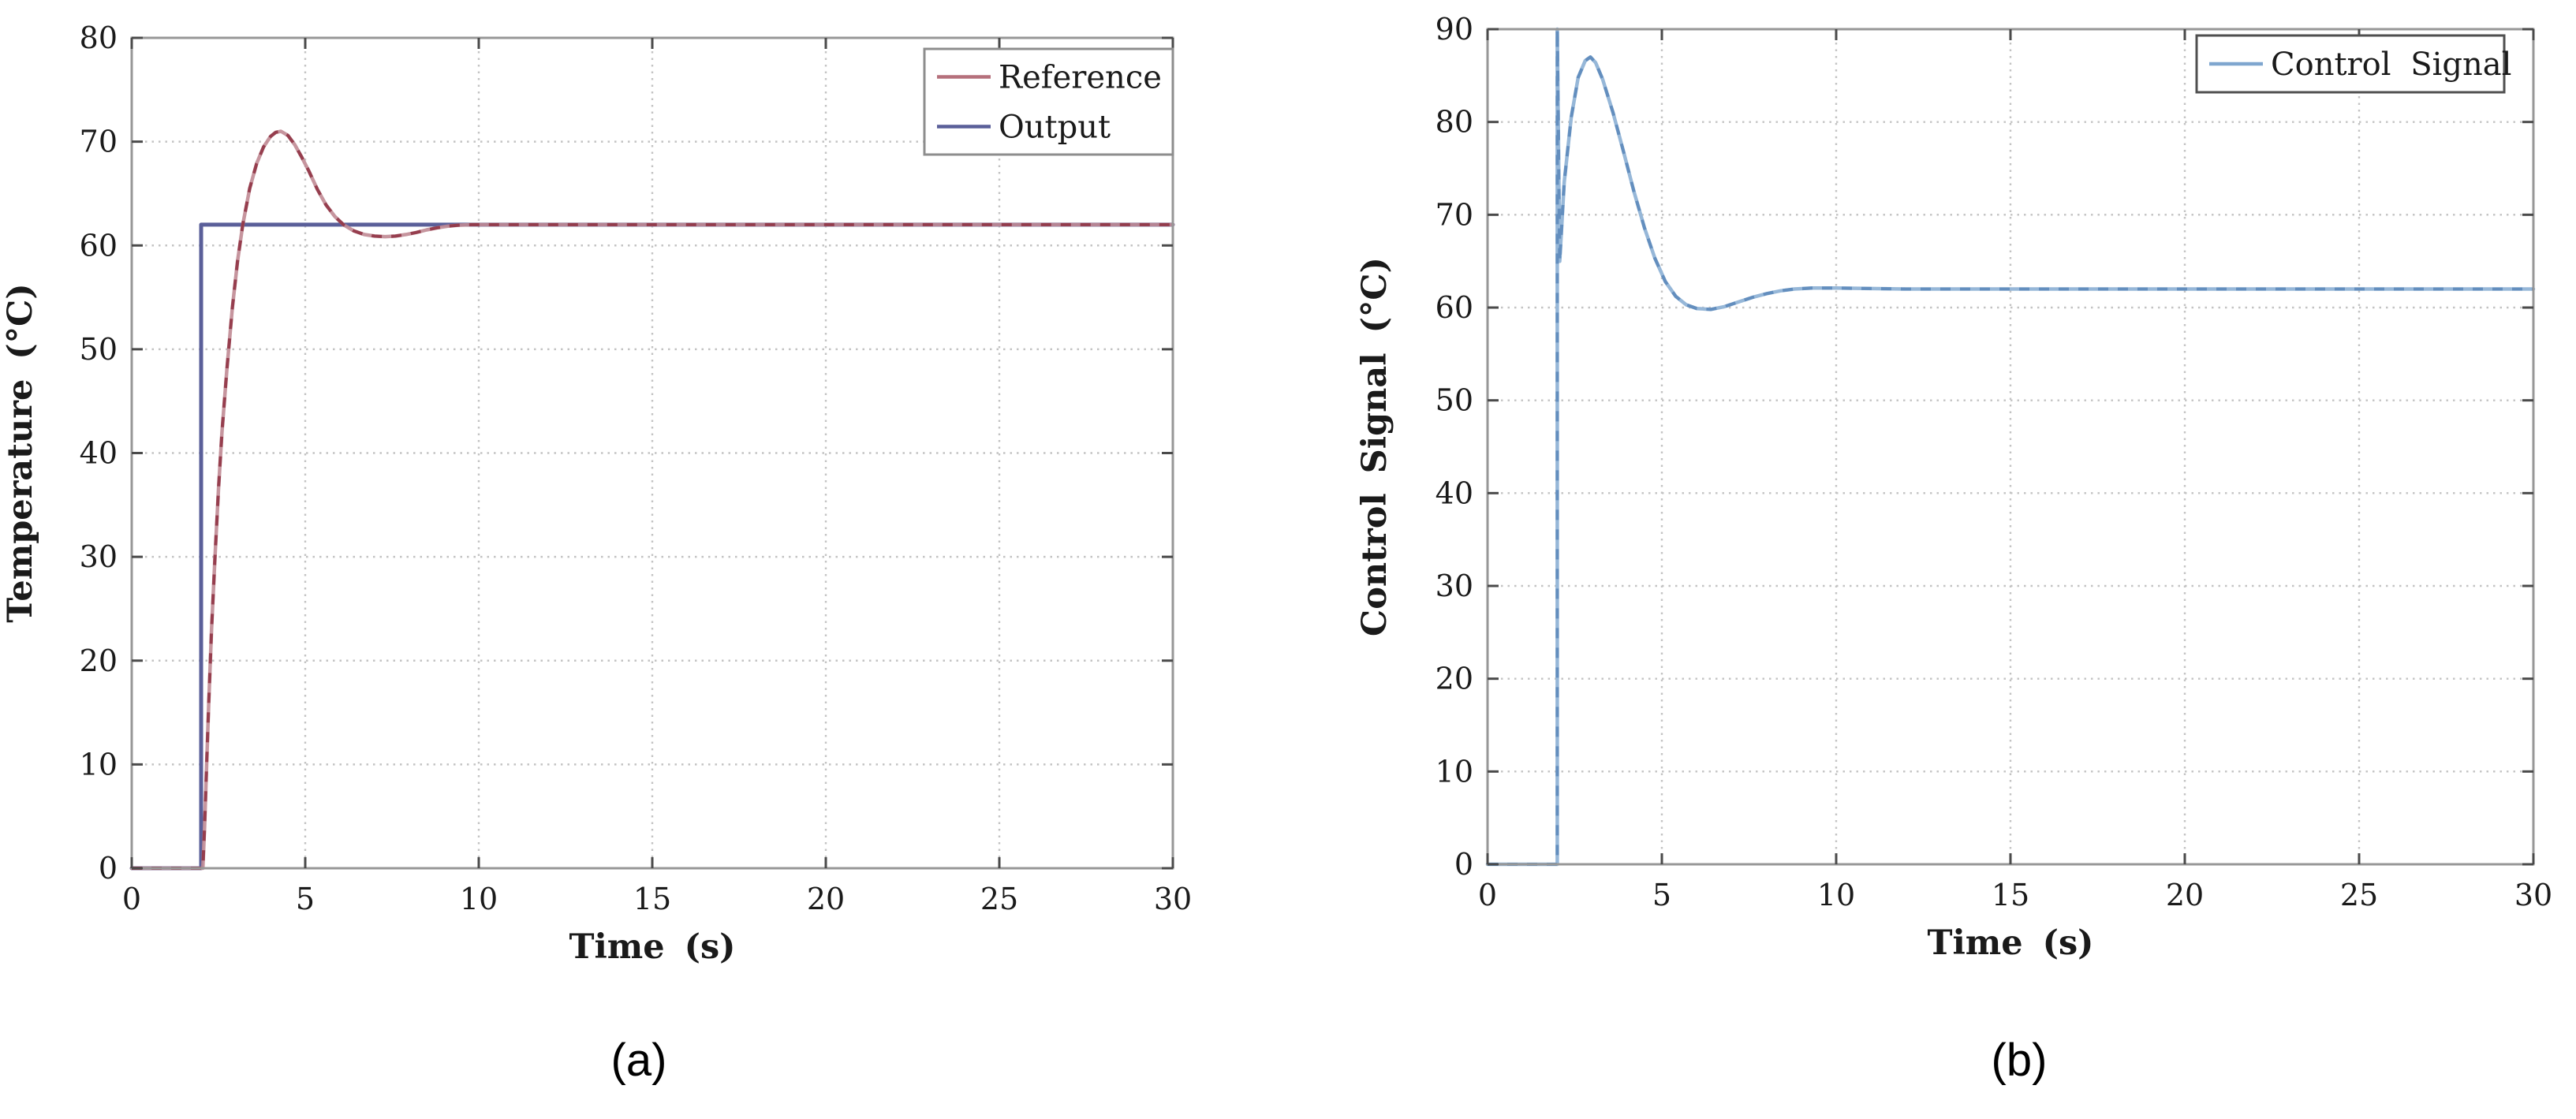  Describe the element at coordinates (1454, 29) in the screenshot. I see `y-tick-label: 90` at that location.